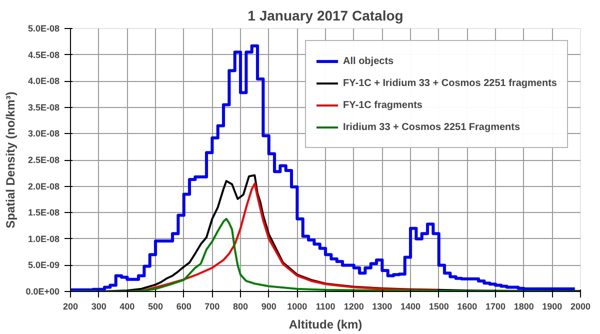 This screenshot has height=334, width=600. What do you see at coordinates (580, 307) in the screenshot?
I see `x-tick-label: 2000` at bounding box center [580, 307].